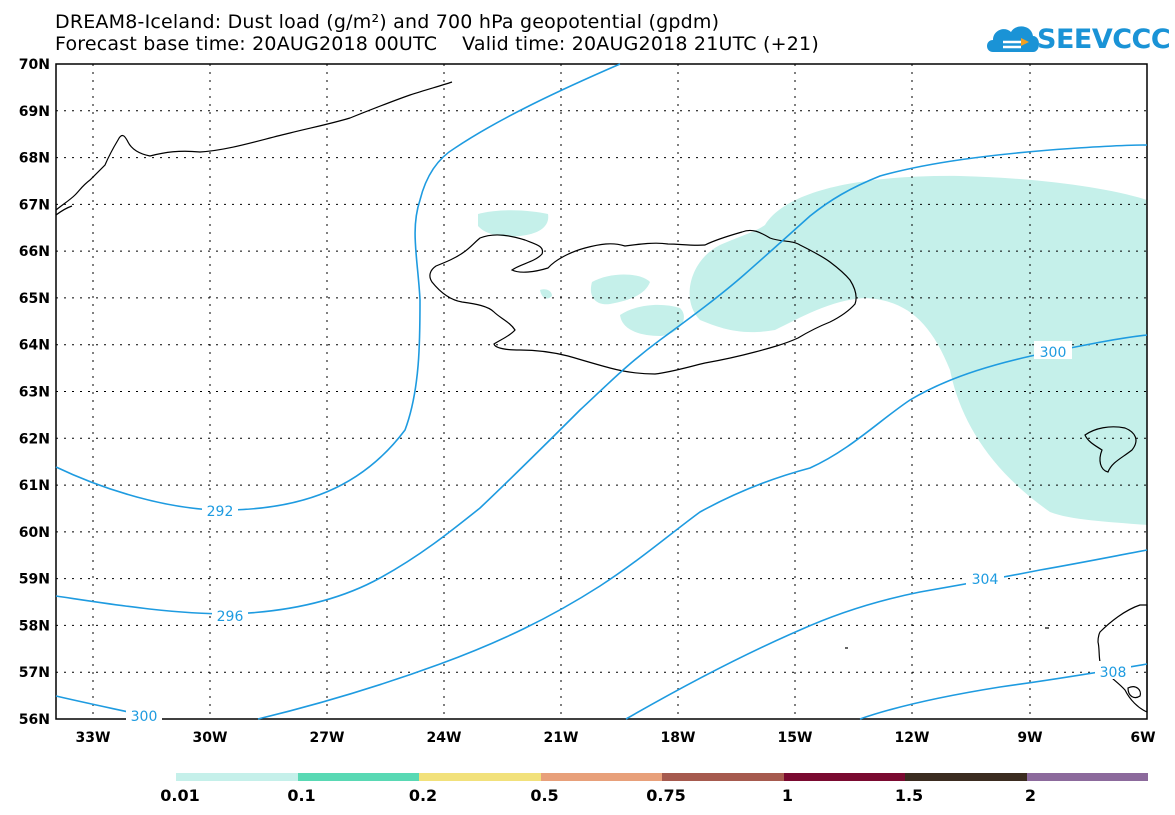 Image resolution: width=1175 pixels, height=815 pixels. I want to click on longitude-label: 33W, so click(93, 738).